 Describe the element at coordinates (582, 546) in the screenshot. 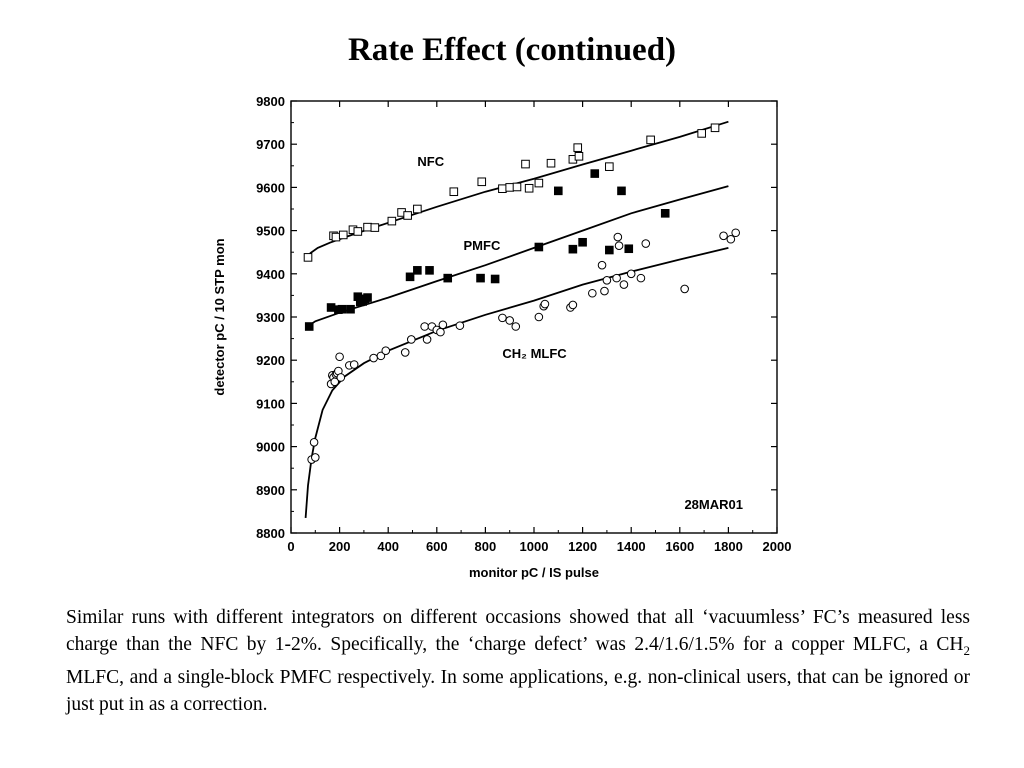

I see `x-tick-label: 1200` at that location.